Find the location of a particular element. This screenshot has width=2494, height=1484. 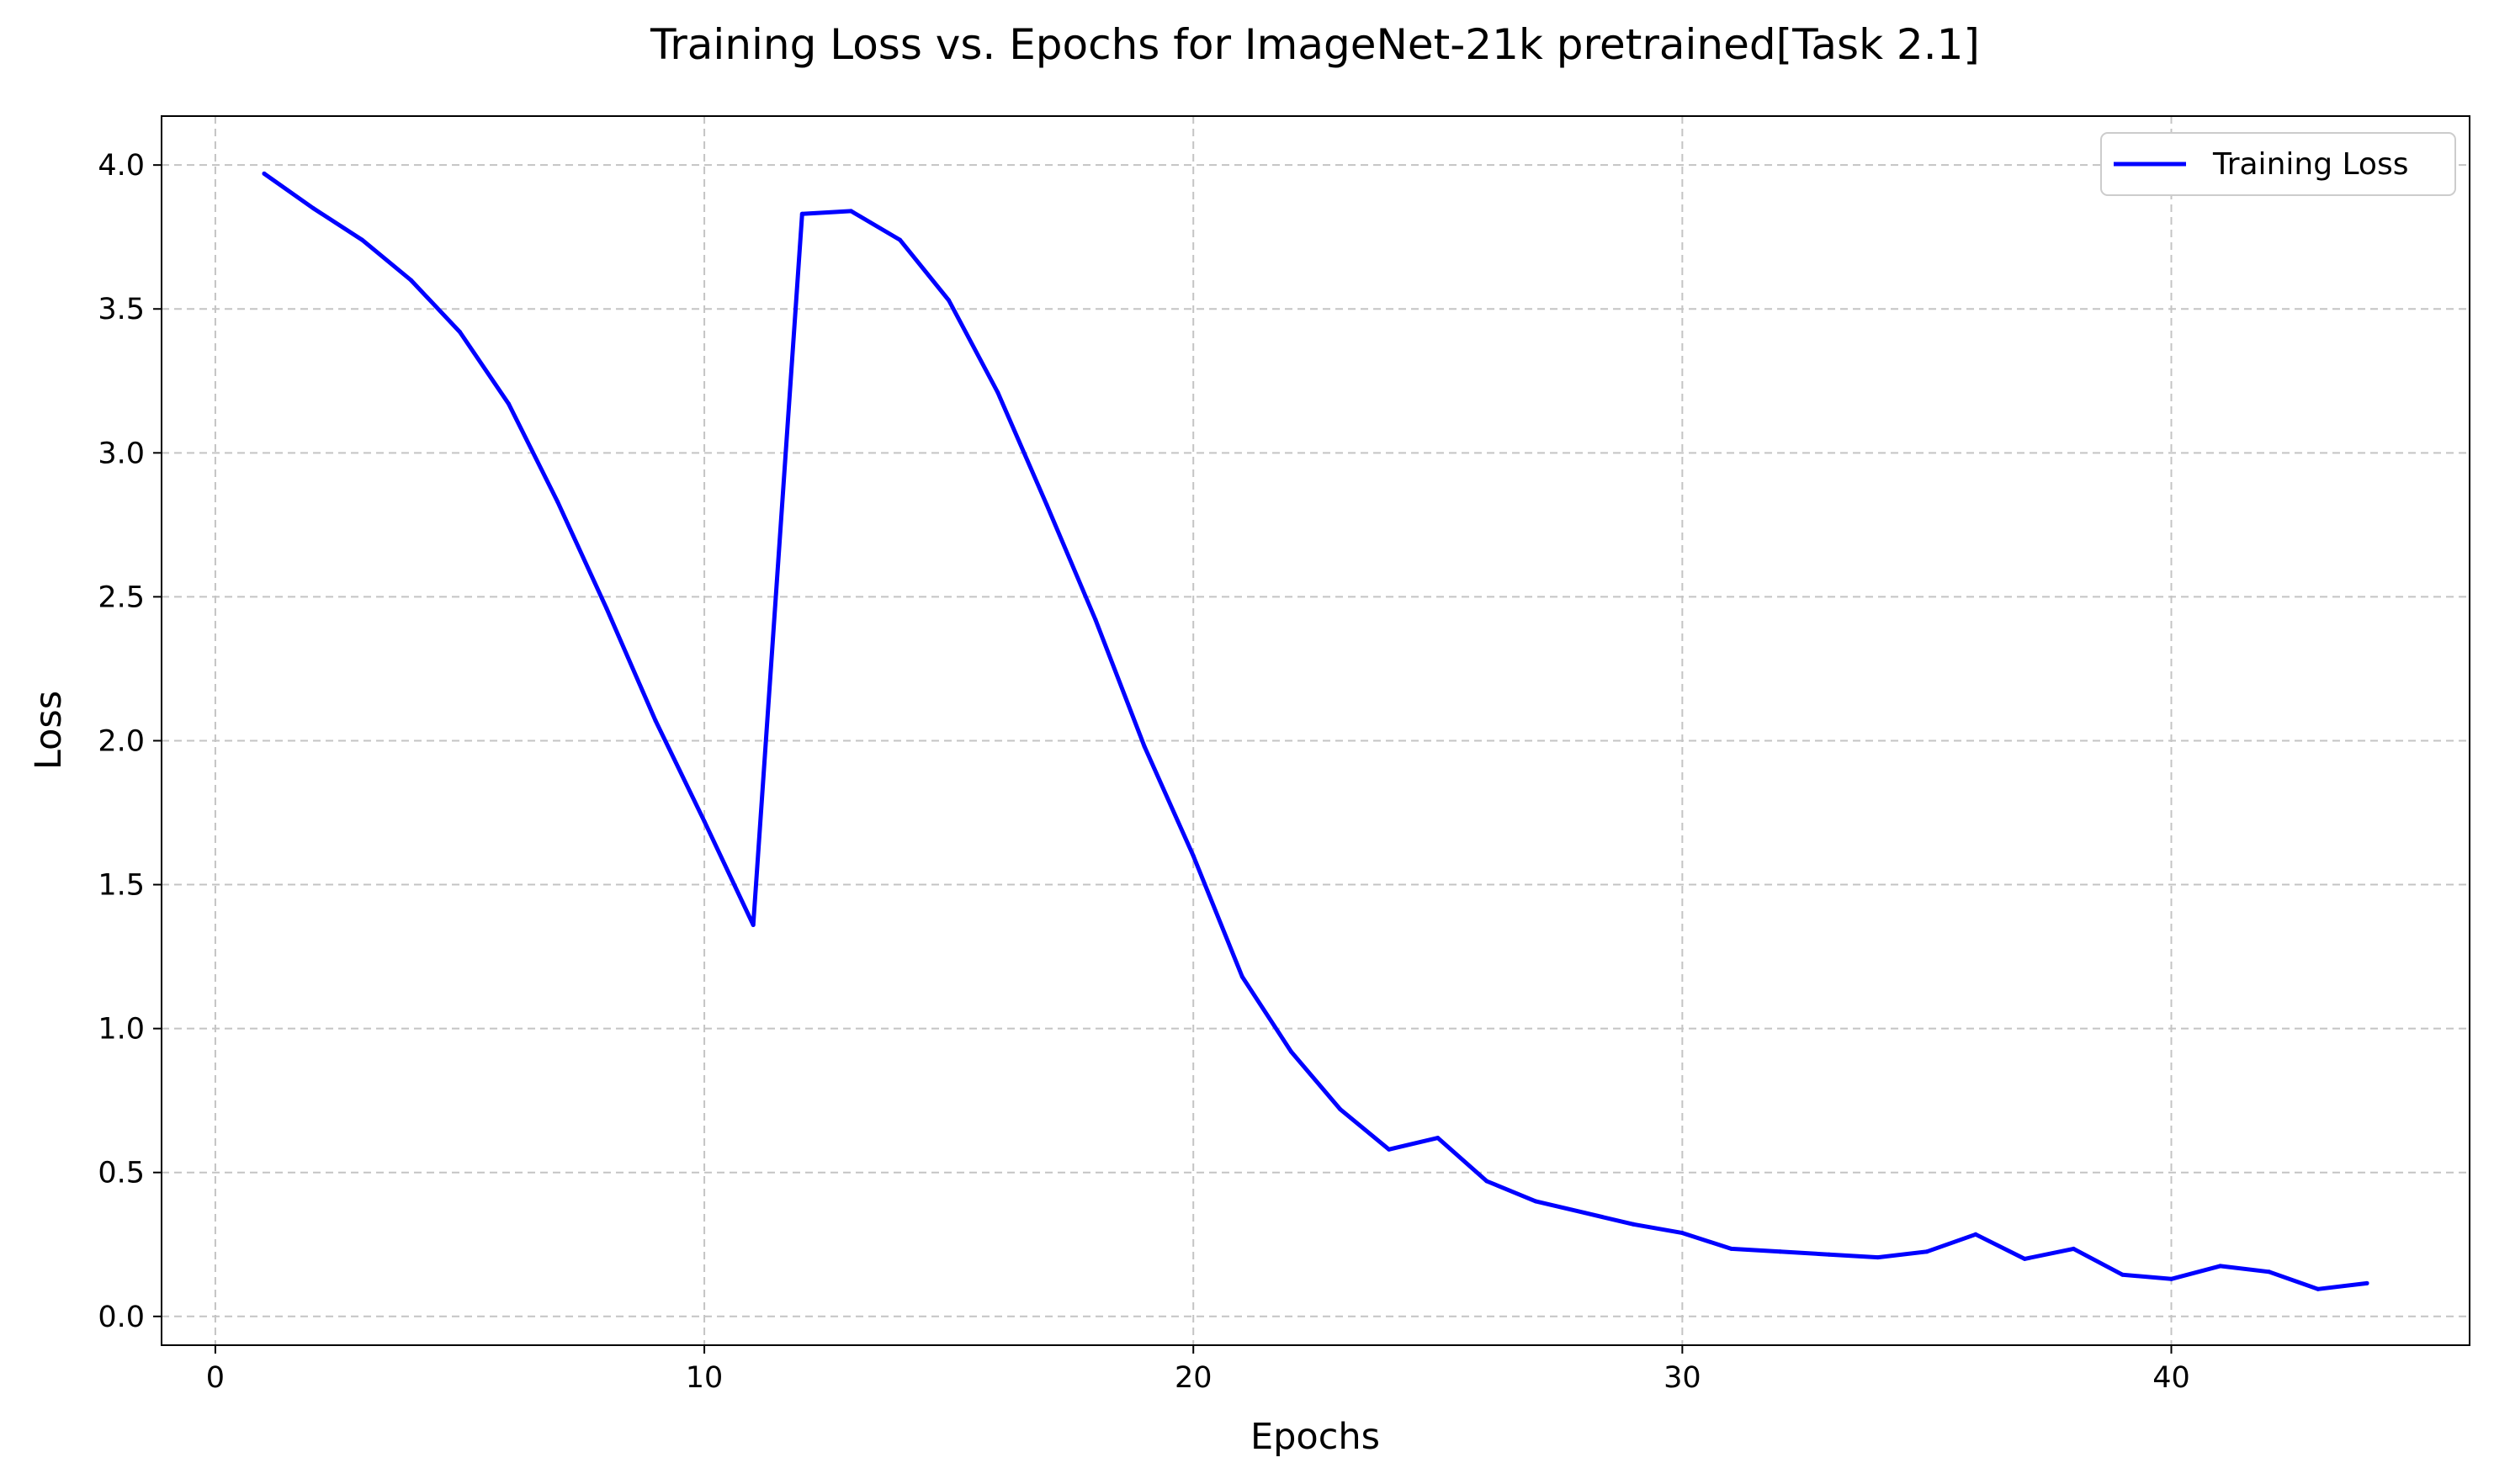

legend-box is located at coordinates (2278, 164).